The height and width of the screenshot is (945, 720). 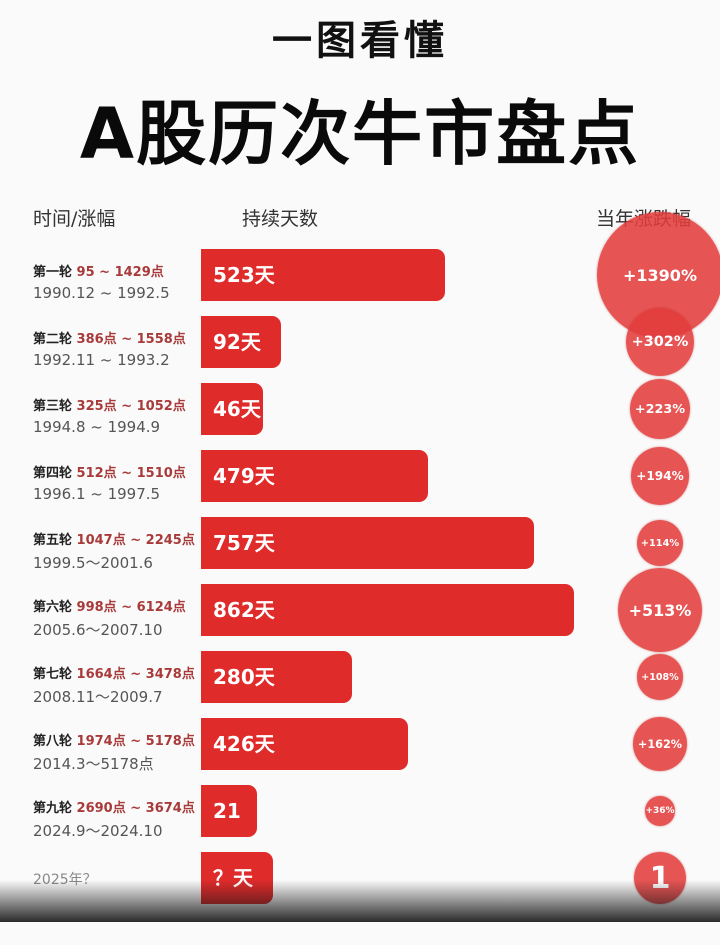 I want to click on chart-row: 第二轮 386点 ~ 1558点 1992.11 ~ 1993.2 92天 +302%, so click(x=360, y=358).